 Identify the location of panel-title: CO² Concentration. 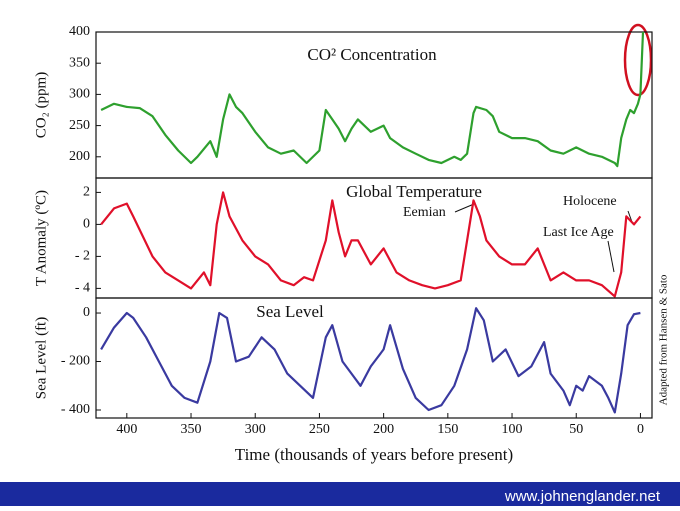
(372, 54).